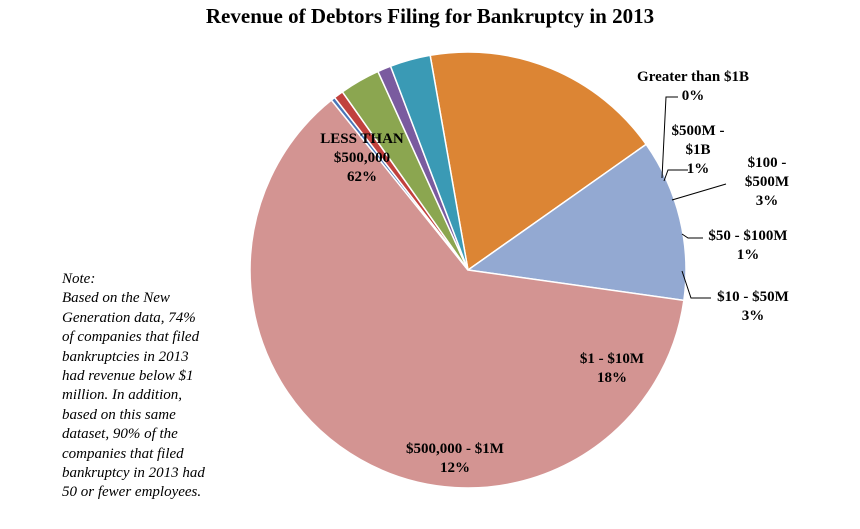 This screenshot has height=529, width=860. Describe the element at coordinates (698, 131) in the screenshot. I see `slice-label-line: $500M -` at that location.